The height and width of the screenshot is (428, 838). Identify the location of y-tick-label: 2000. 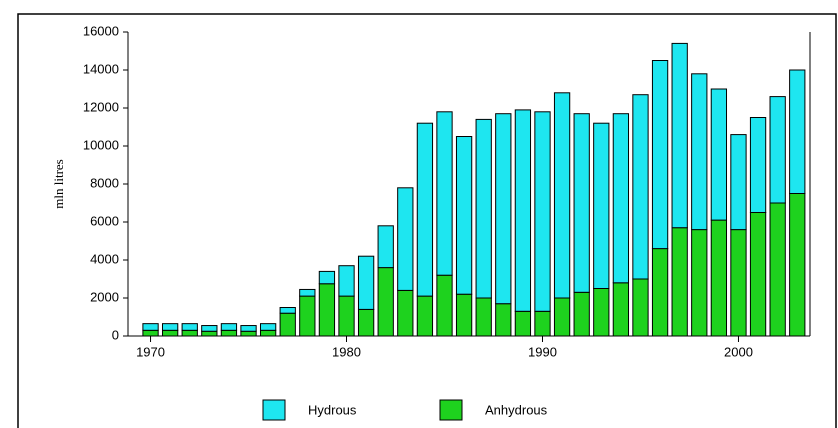
(104, 296).